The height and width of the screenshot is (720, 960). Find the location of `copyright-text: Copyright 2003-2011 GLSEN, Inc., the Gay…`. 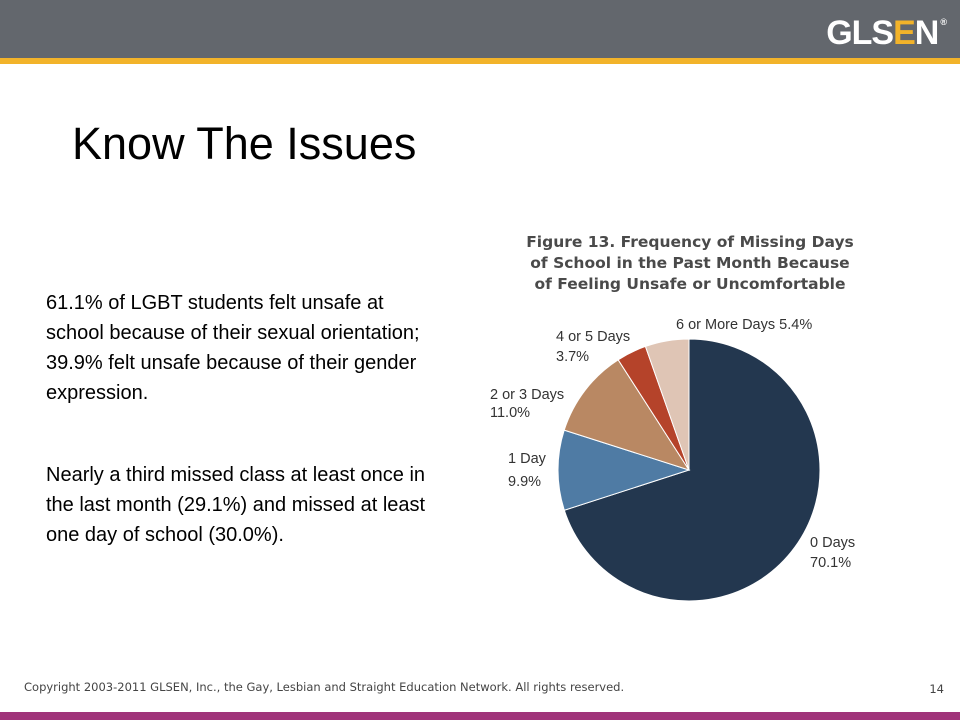

copyright-text: Copyright 2003-2011 GLSEN, Inc., the Gay… is located at coordinates (324, 687).